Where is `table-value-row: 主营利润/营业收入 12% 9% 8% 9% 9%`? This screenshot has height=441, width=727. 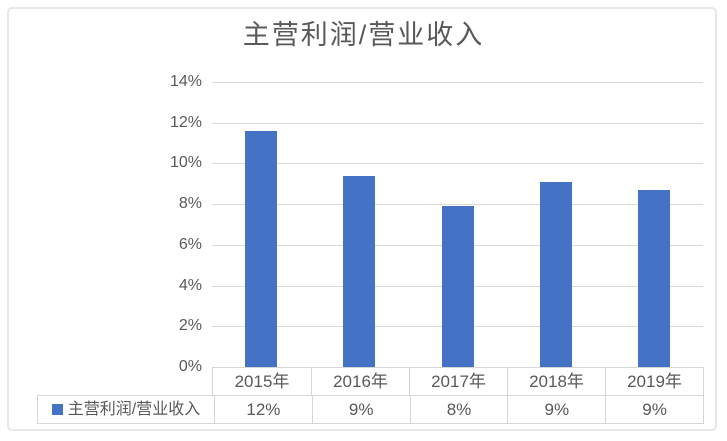
table-value-row: 主营利润/营业收入 12% 9% 8% 9% 9% is located at coordinates (370, 409).